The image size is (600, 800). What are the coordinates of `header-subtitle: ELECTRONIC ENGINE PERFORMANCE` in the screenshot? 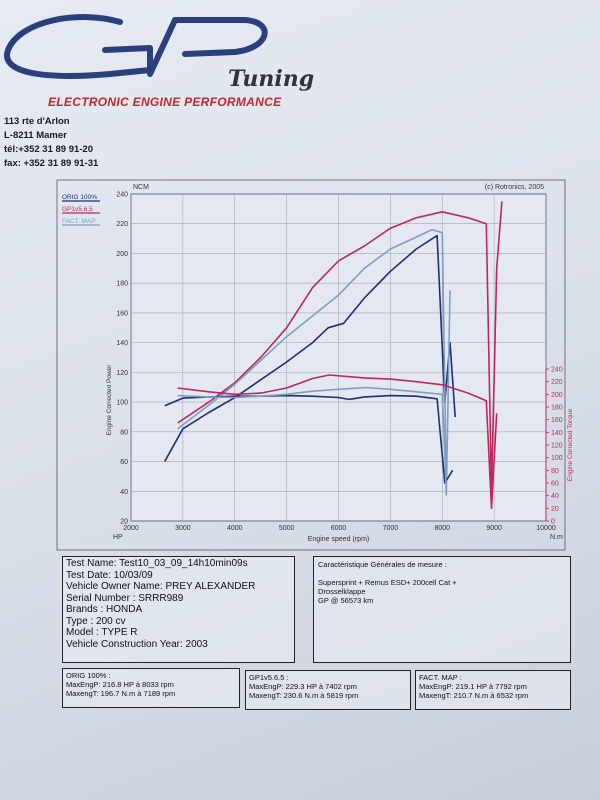 It's located at (165, 102).